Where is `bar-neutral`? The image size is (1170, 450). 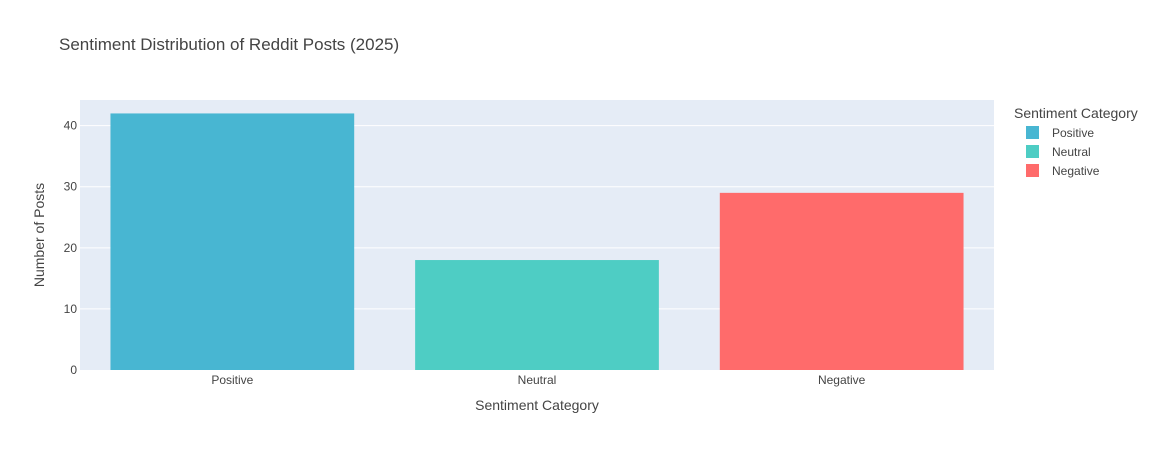 bar-neutral is located at coordinates (537, 315).